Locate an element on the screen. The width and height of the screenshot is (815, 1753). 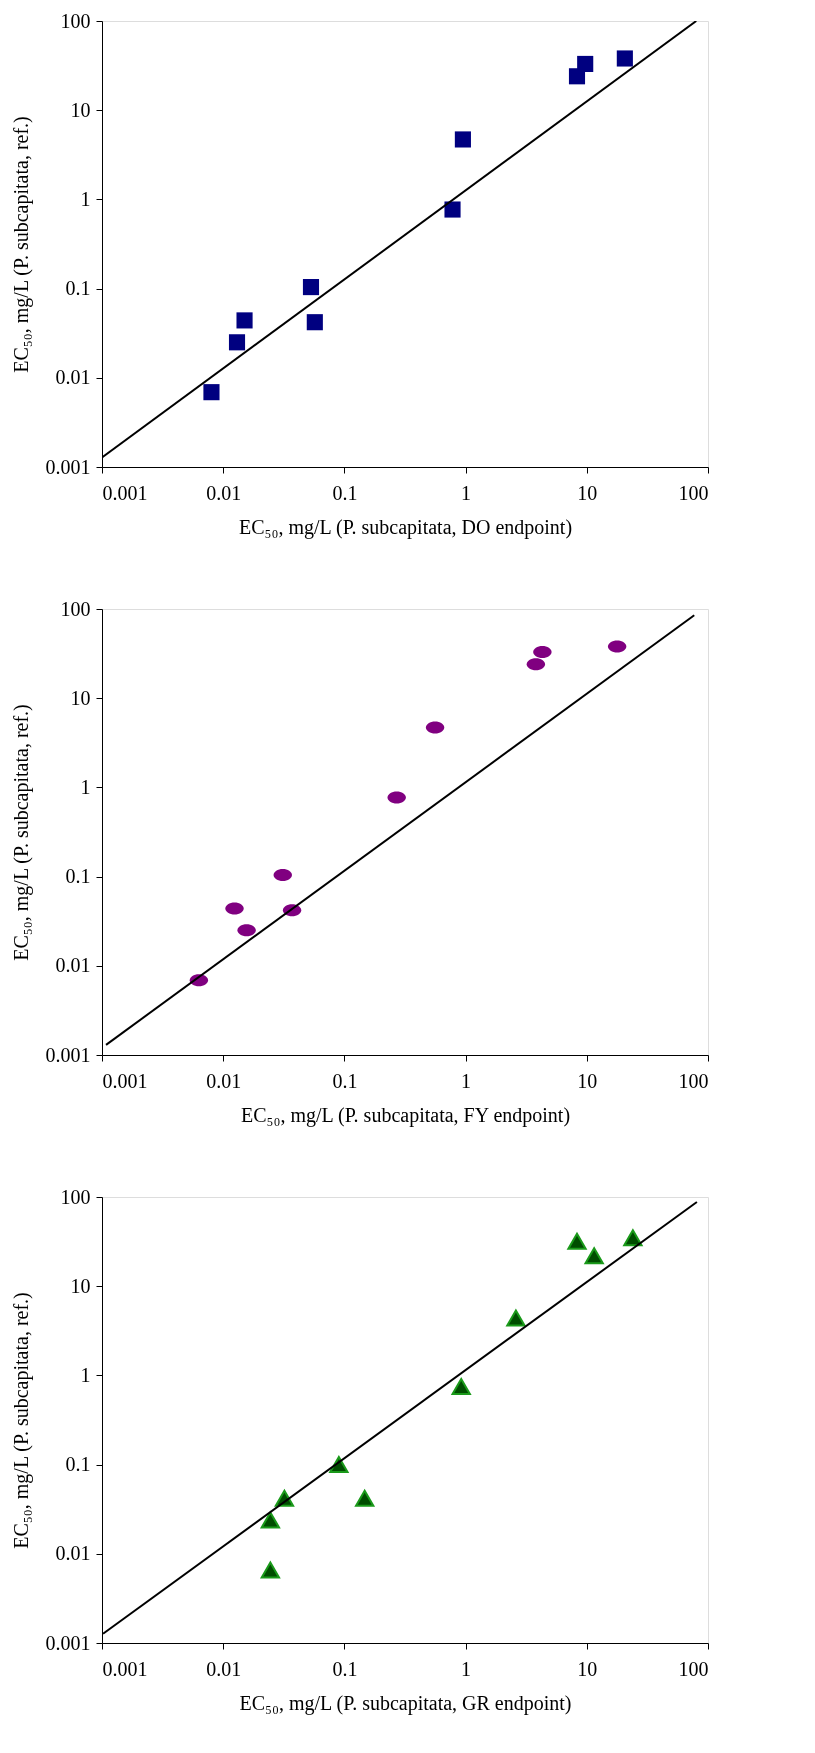
x-axis-title: EC₅₀, mg/L (P. subcapitata, GR endpoint) is located at coordinates (405, 1703).